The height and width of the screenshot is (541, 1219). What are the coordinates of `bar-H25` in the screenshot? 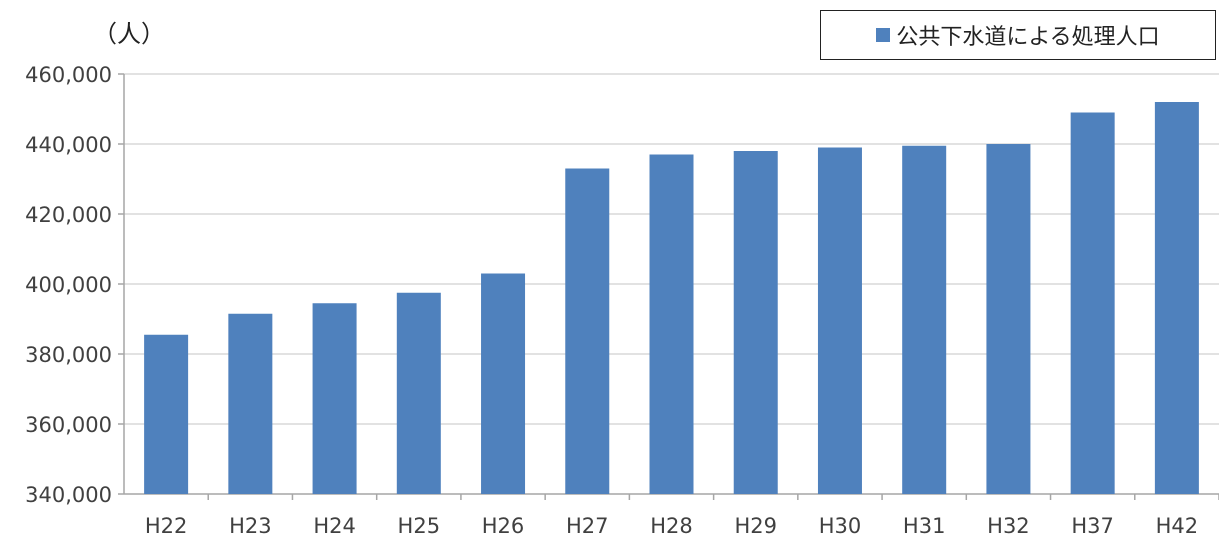 It's located at (418, 393).